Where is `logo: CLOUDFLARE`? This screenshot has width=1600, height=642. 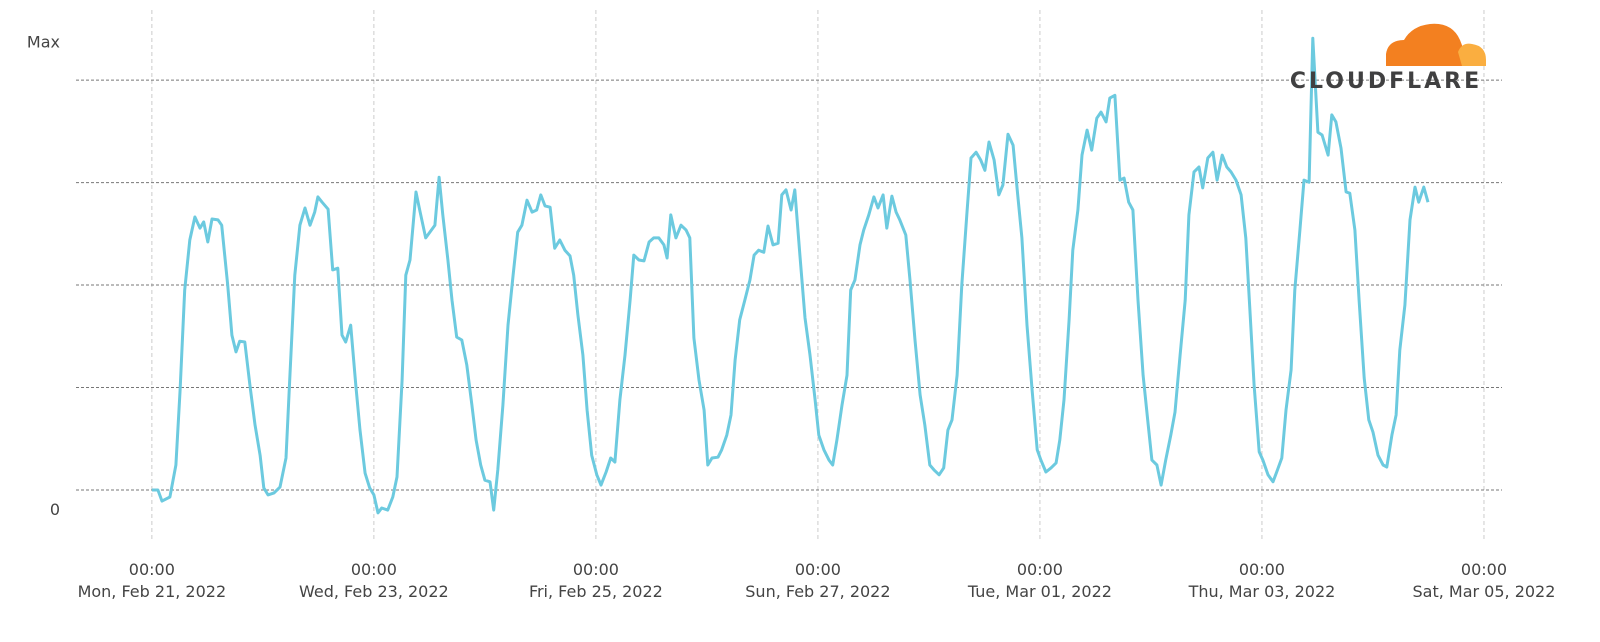 logo: CLOUDFLARE is located at coordinates (1388, 58).